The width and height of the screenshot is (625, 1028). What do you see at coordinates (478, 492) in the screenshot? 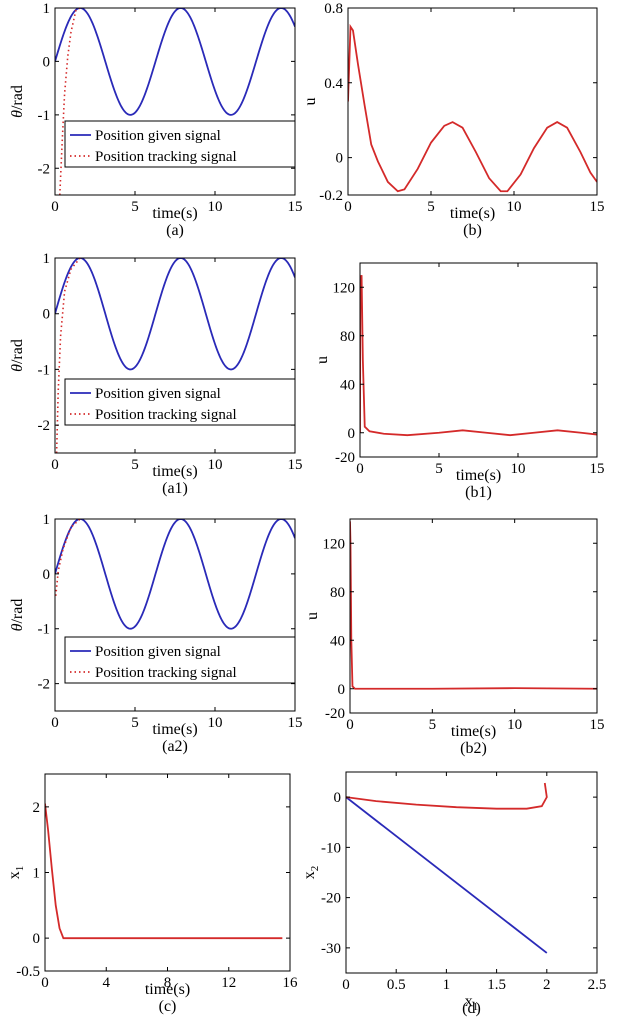
I see `panel-caption: (b1)` at bounding box center [478, 492].